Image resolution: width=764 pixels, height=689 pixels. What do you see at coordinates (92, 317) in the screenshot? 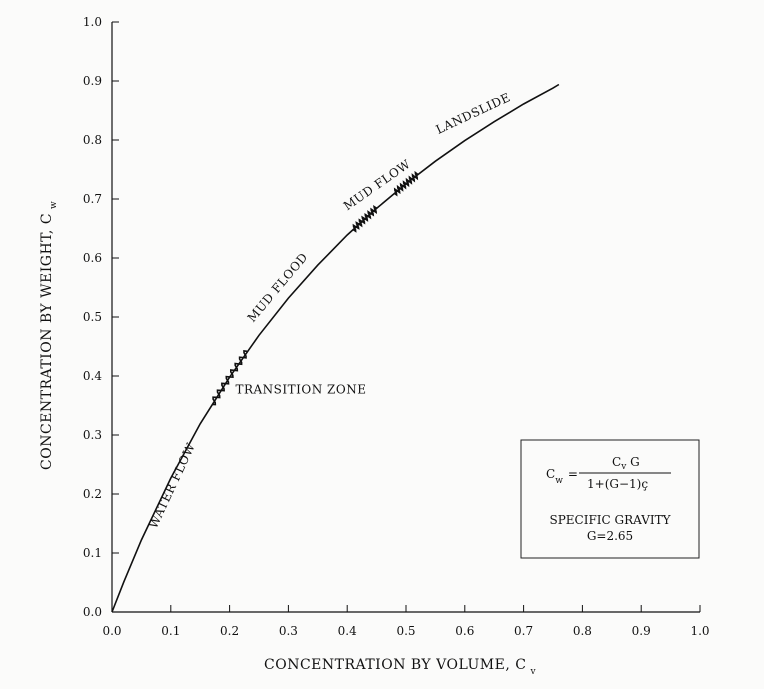
I see `y-tick-label: 0.5` at bounding box center [92, 317].